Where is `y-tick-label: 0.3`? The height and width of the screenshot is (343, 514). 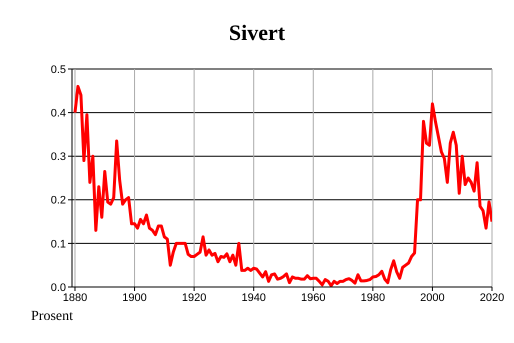 y-tick-label: 0.3 is located at coordinates (58, 157).